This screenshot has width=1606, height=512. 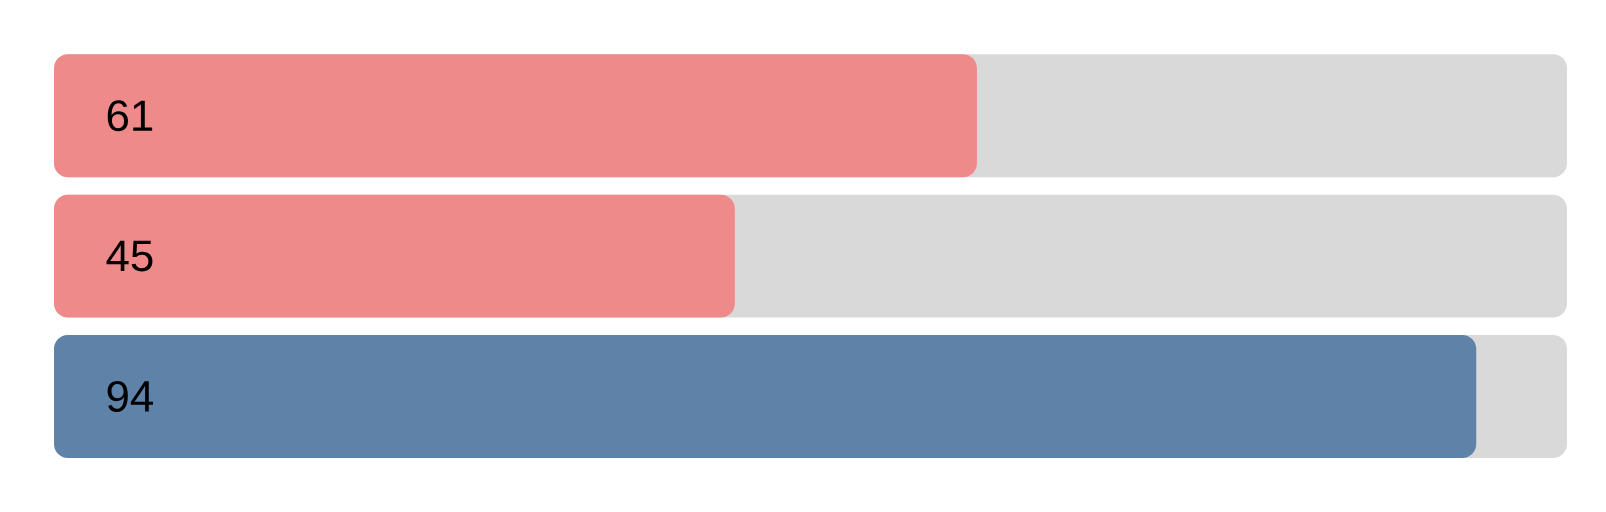 I want to click on data-label: 94, so click(x=130, y=396).